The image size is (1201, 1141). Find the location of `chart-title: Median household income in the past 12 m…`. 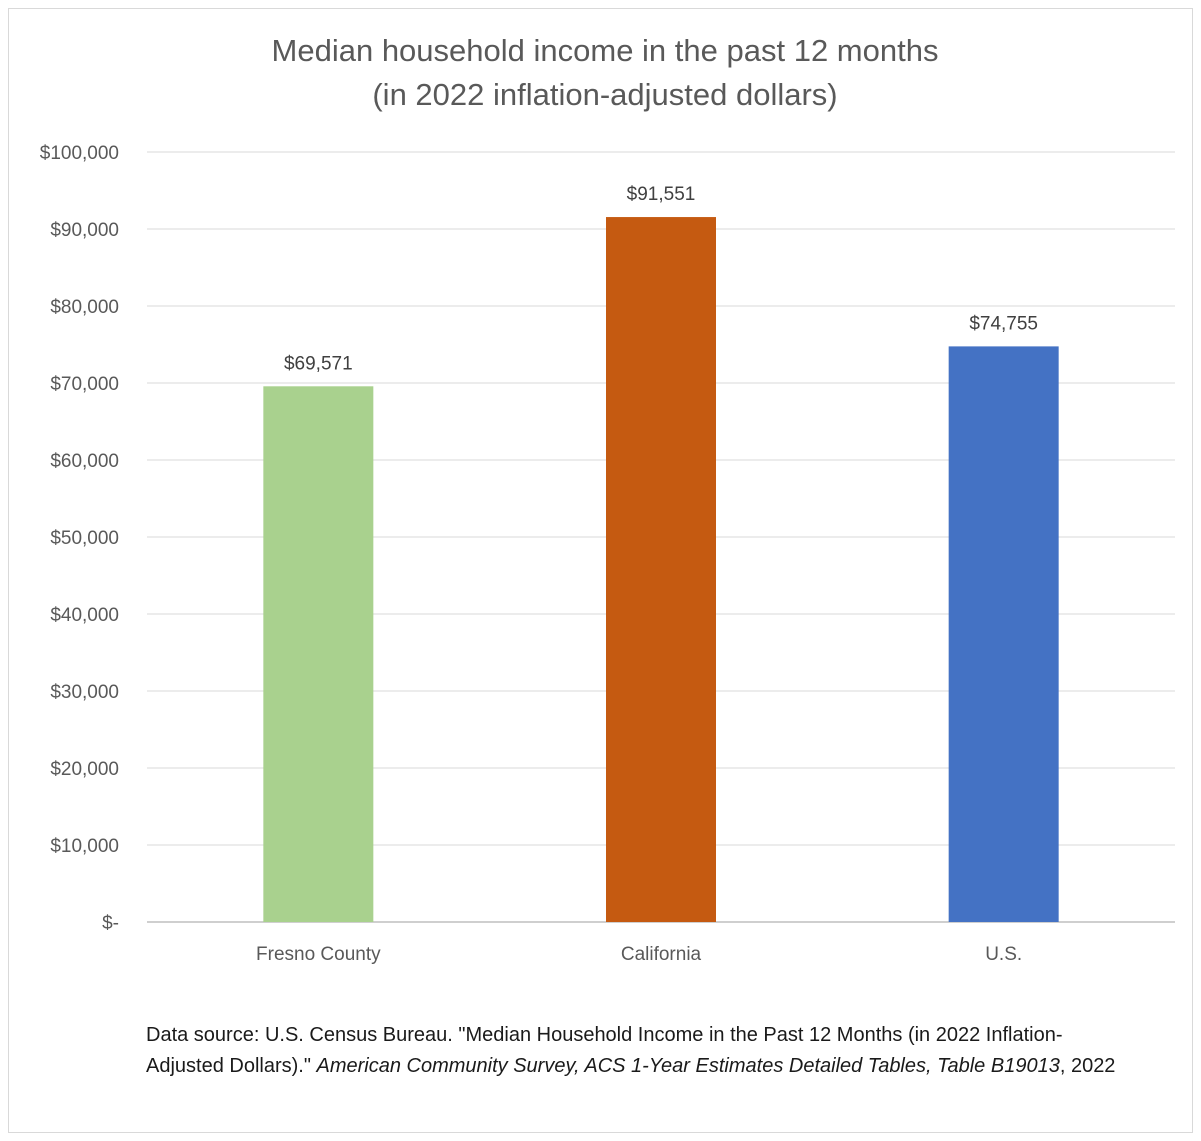

chart-title: Median household income in the past 12 m… is located at coordinates (605, 72).